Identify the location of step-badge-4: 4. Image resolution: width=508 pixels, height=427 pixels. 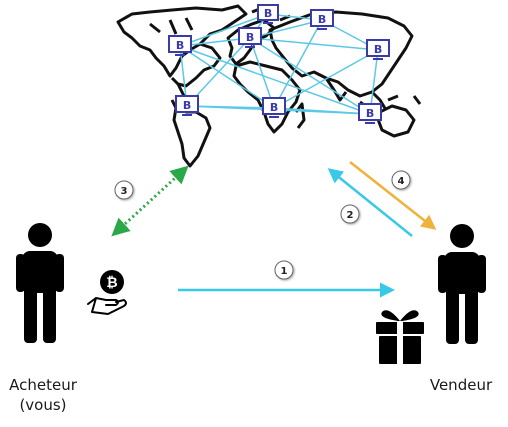
(401, 180).